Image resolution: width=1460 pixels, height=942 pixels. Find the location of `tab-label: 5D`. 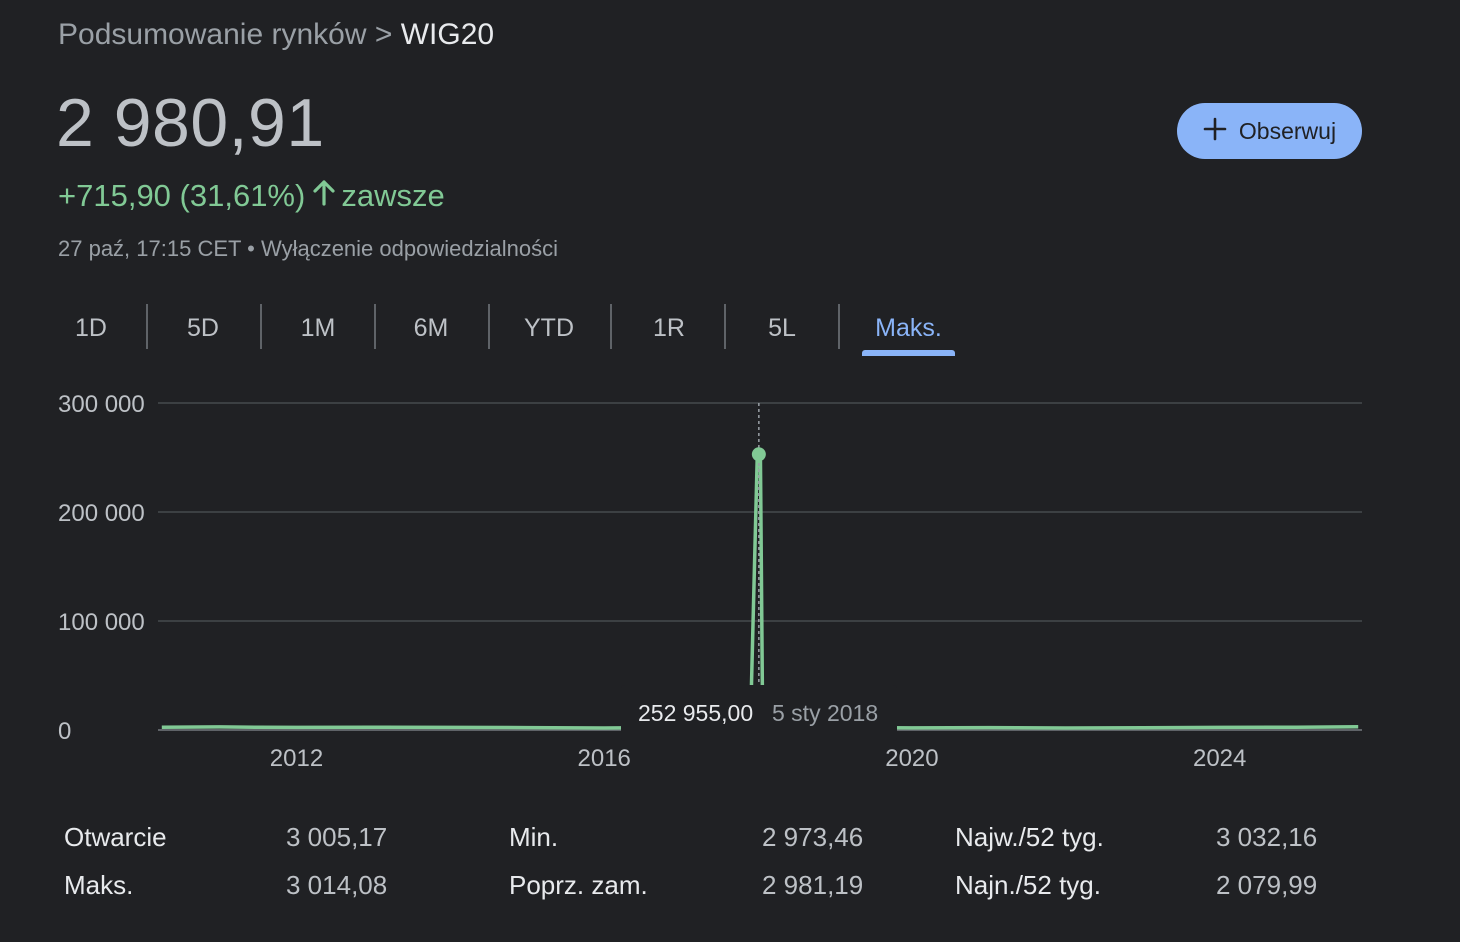

tab-label: 5D is located at coordinates (203, 327).